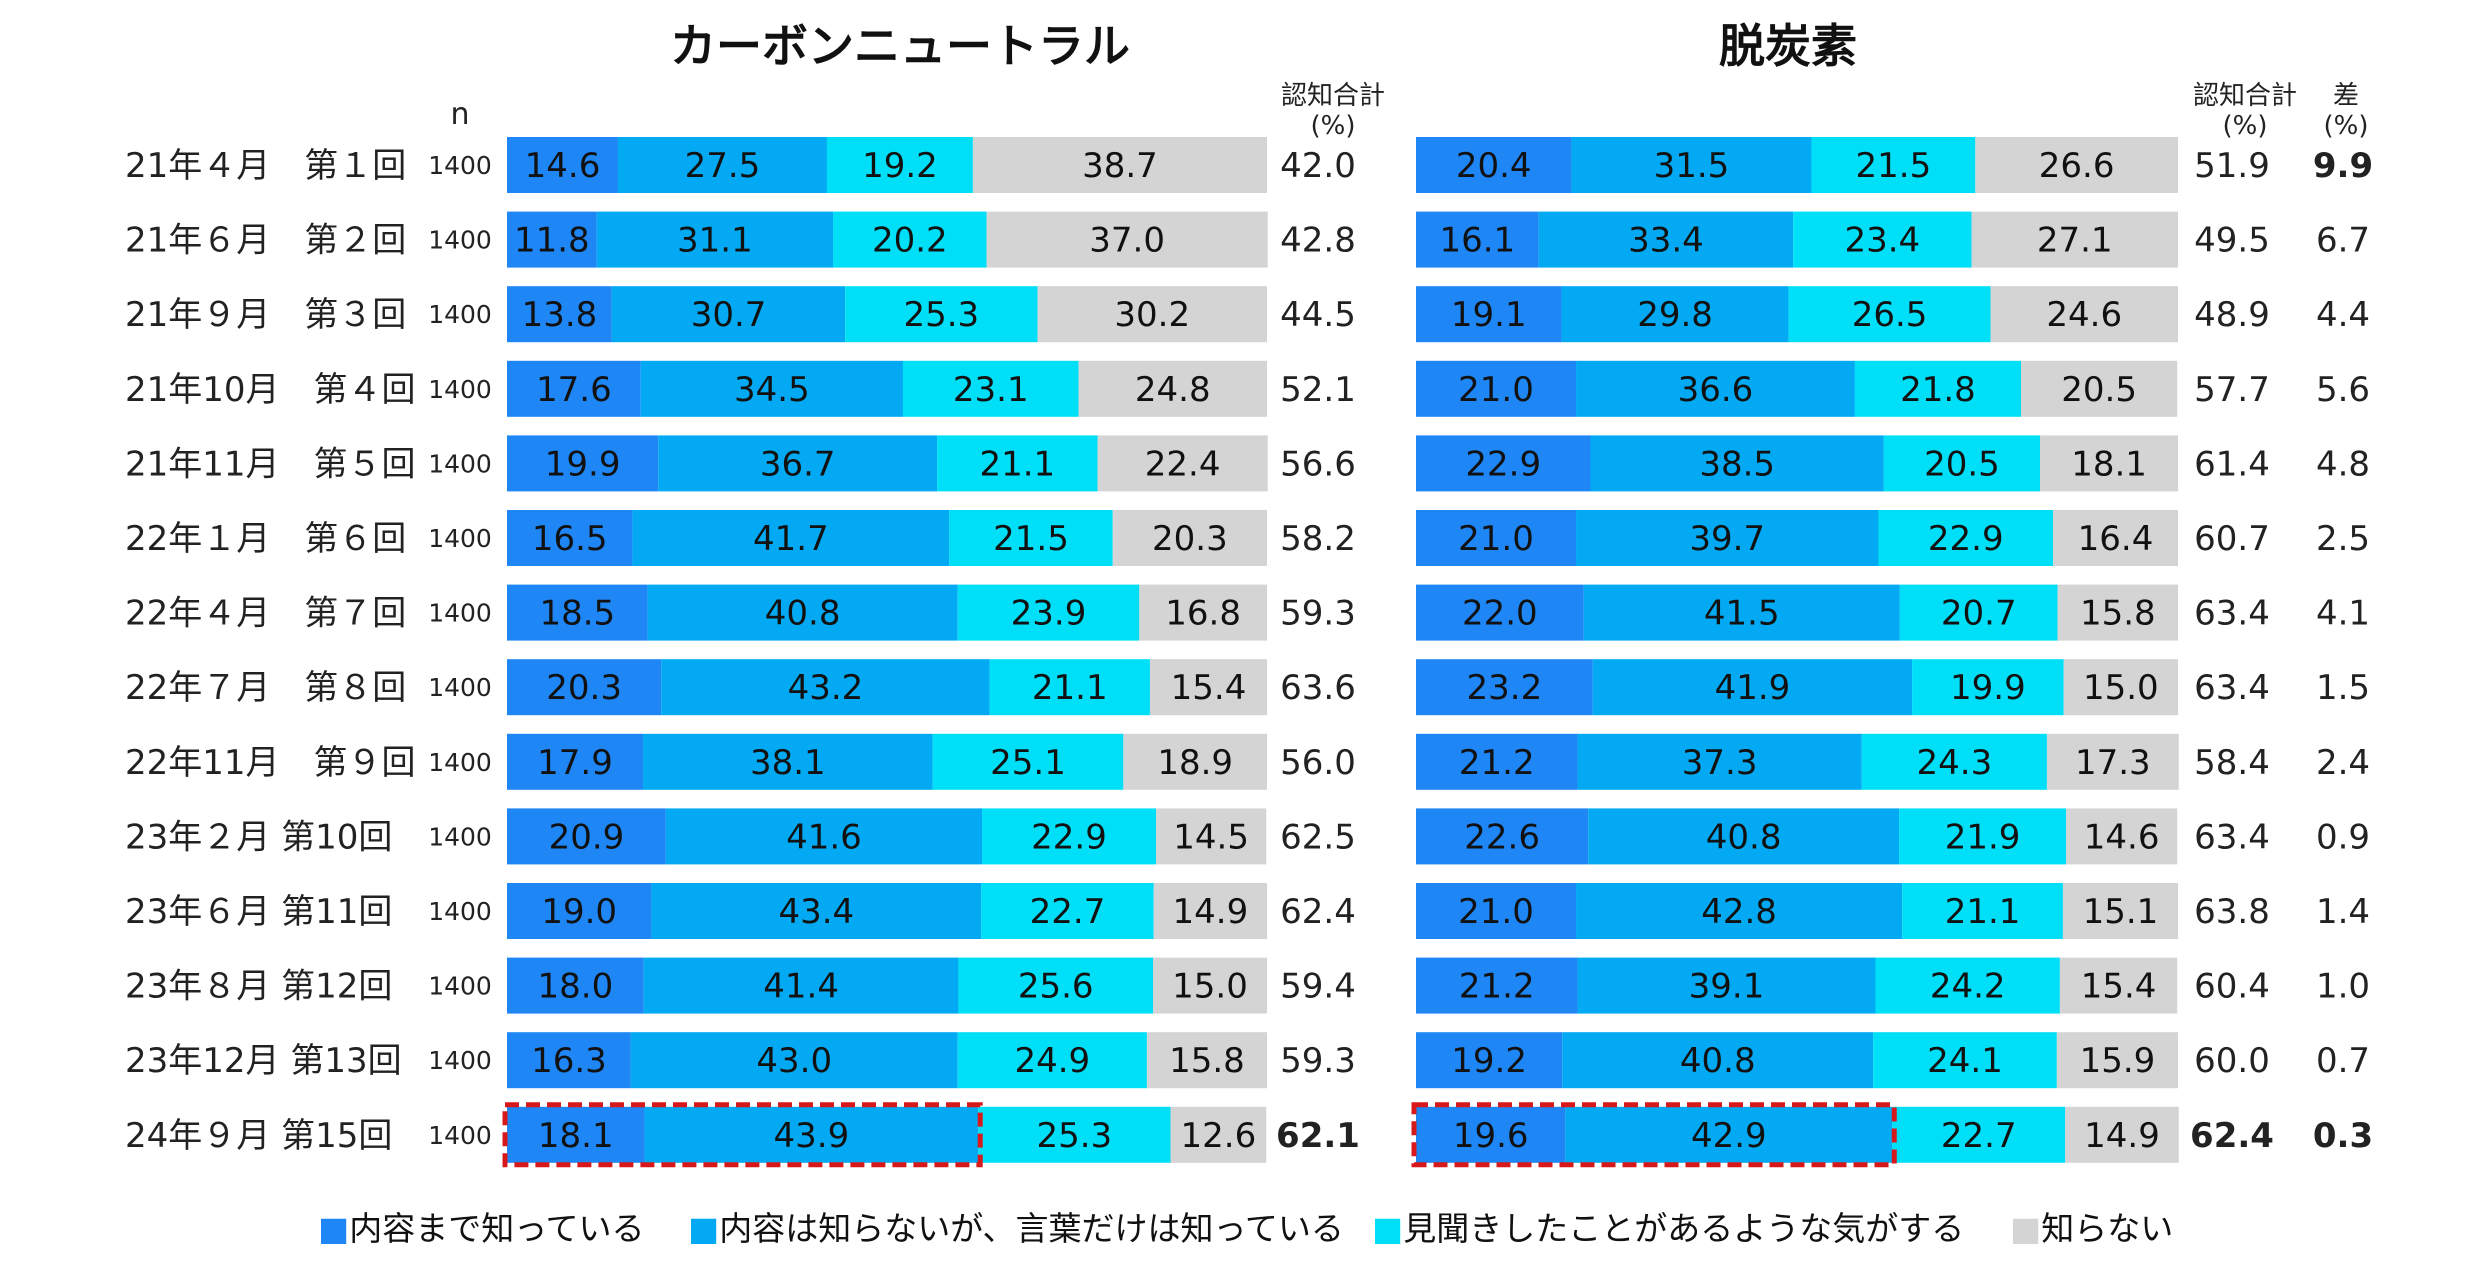  What do you see at coordinates (1318, 1061) in the screenshot?
I see `left-total-12: 59.3` at bounding box center [1318, 1061].